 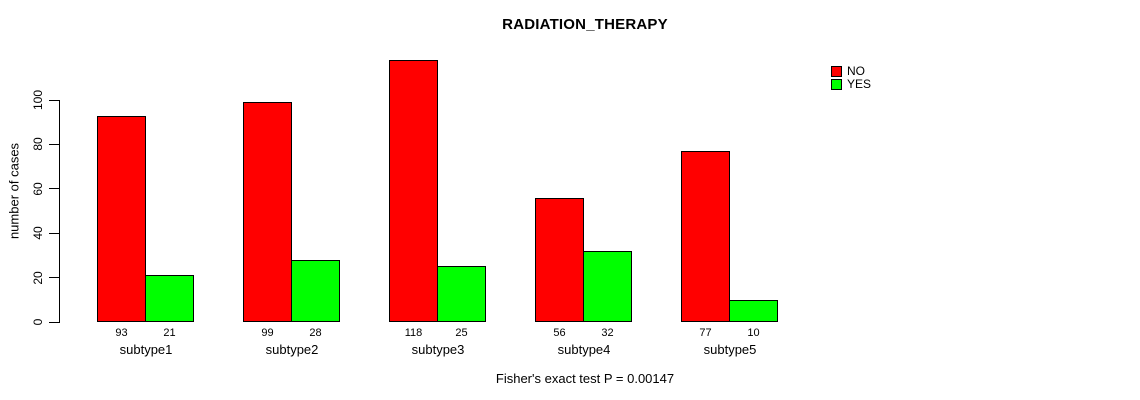 What do you see at coordinates (14, 191) in the screenshot?
I see `y-axis-title: number of cases` at bounding box center [14, 191].